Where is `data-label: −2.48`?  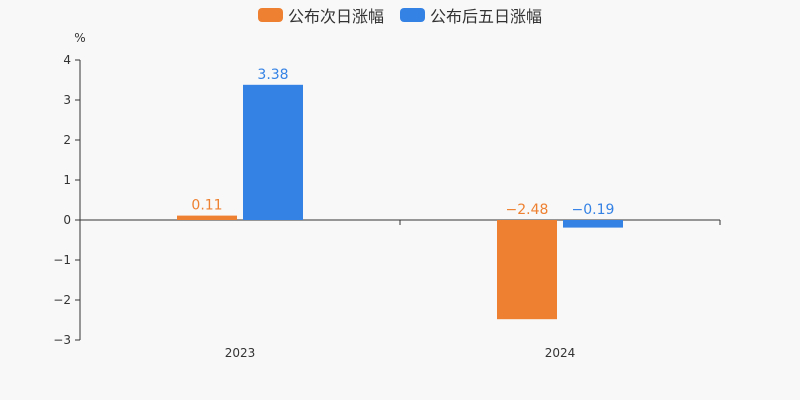 data-label: −2.48 is located at coordinates (527, 210).